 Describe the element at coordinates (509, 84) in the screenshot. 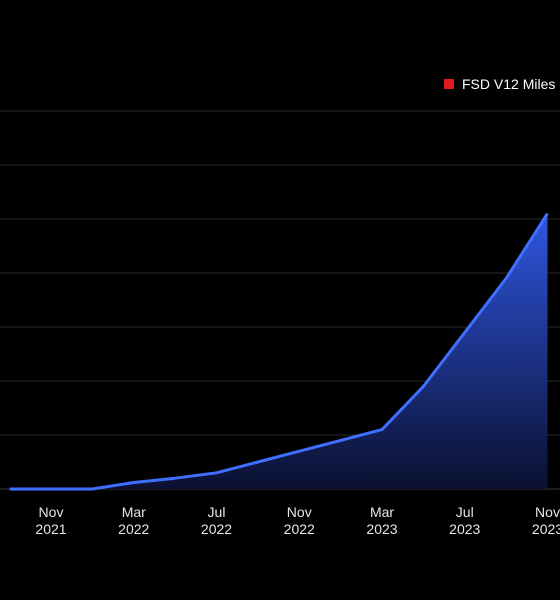

I see `legend-label: FSD V12 Miles` at that location.